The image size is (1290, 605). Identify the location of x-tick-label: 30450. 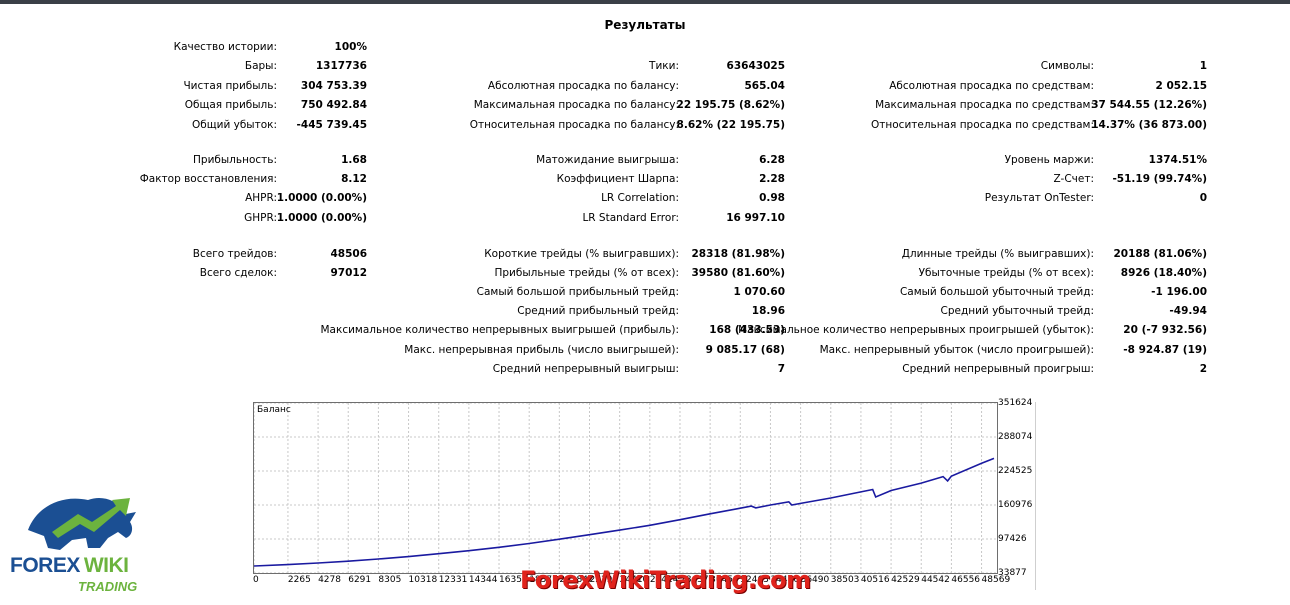
(724, 580).